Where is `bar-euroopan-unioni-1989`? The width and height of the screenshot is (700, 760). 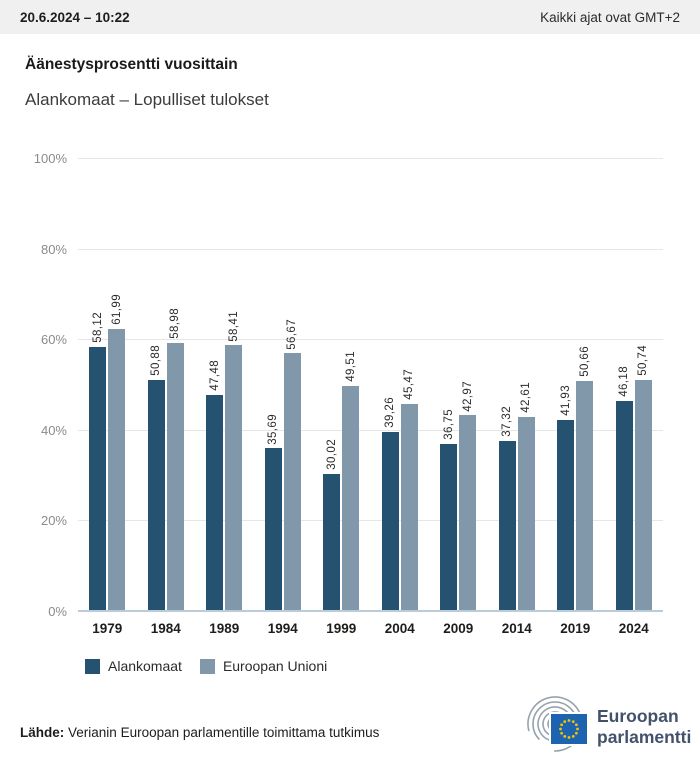 bar-euroopan-unioni-1989 is located at coordinates (234, 477).